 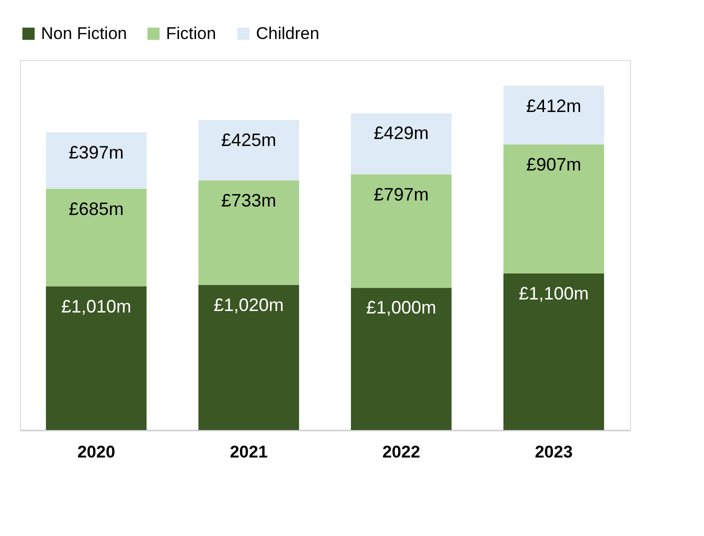 What do you see at coordinates (554, 106) in the screenshot?
I see `data-label: £412m` at bounding box center [554, 106].